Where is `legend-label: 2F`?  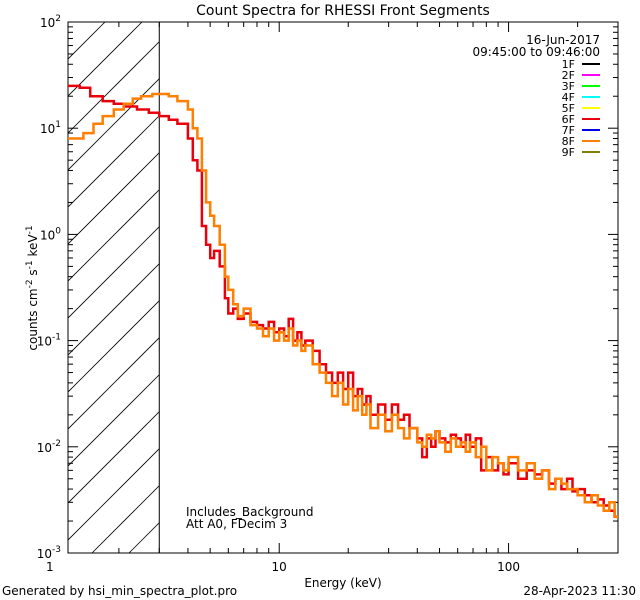
legend-label: 2F is located at coordinates (568, 75).